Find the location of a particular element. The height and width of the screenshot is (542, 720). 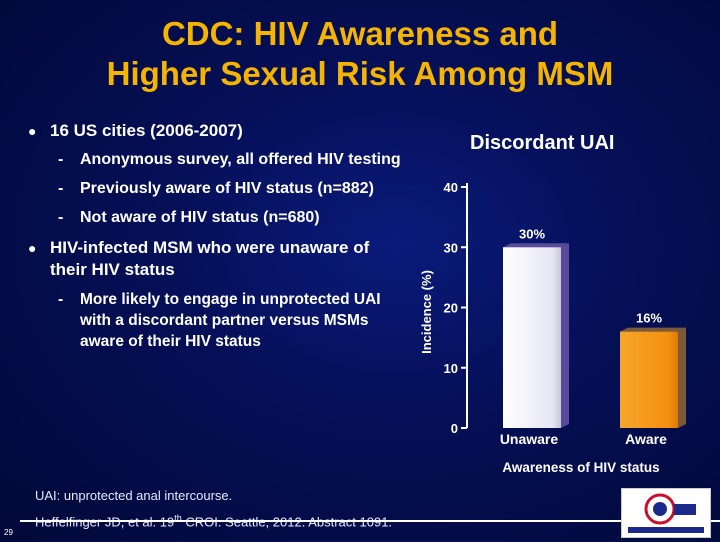

y-tick-label: 40 is located at coordinates (451, 187).